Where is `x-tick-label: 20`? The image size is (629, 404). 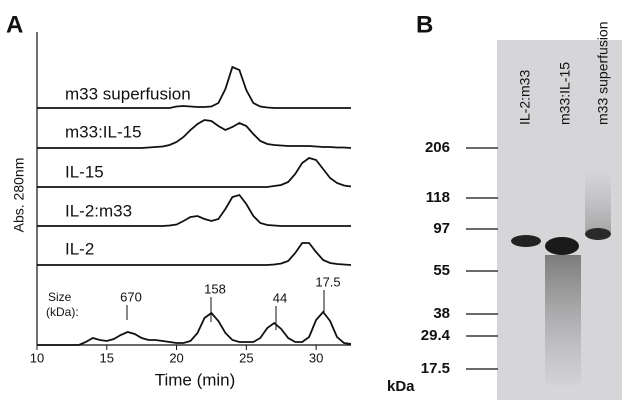
x-tick-label: 20 is located at coordinates (176, 357).